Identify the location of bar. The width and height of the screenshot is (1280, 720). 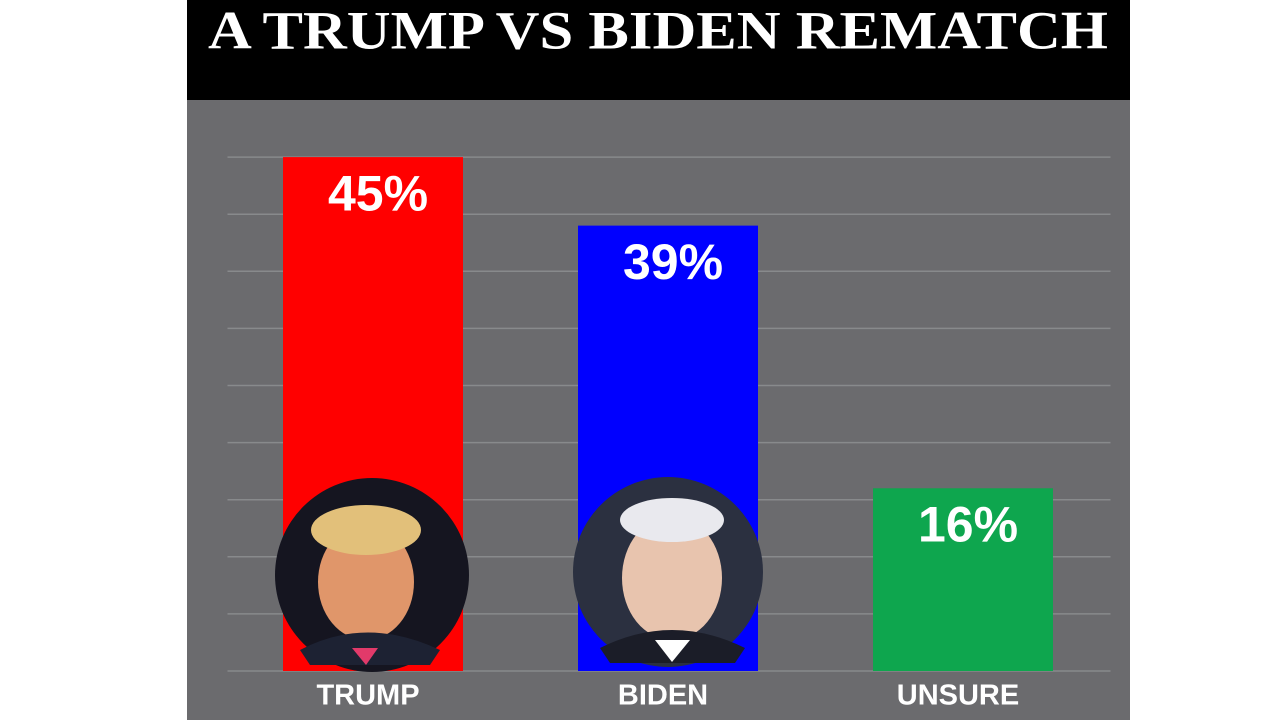
(963, 579).